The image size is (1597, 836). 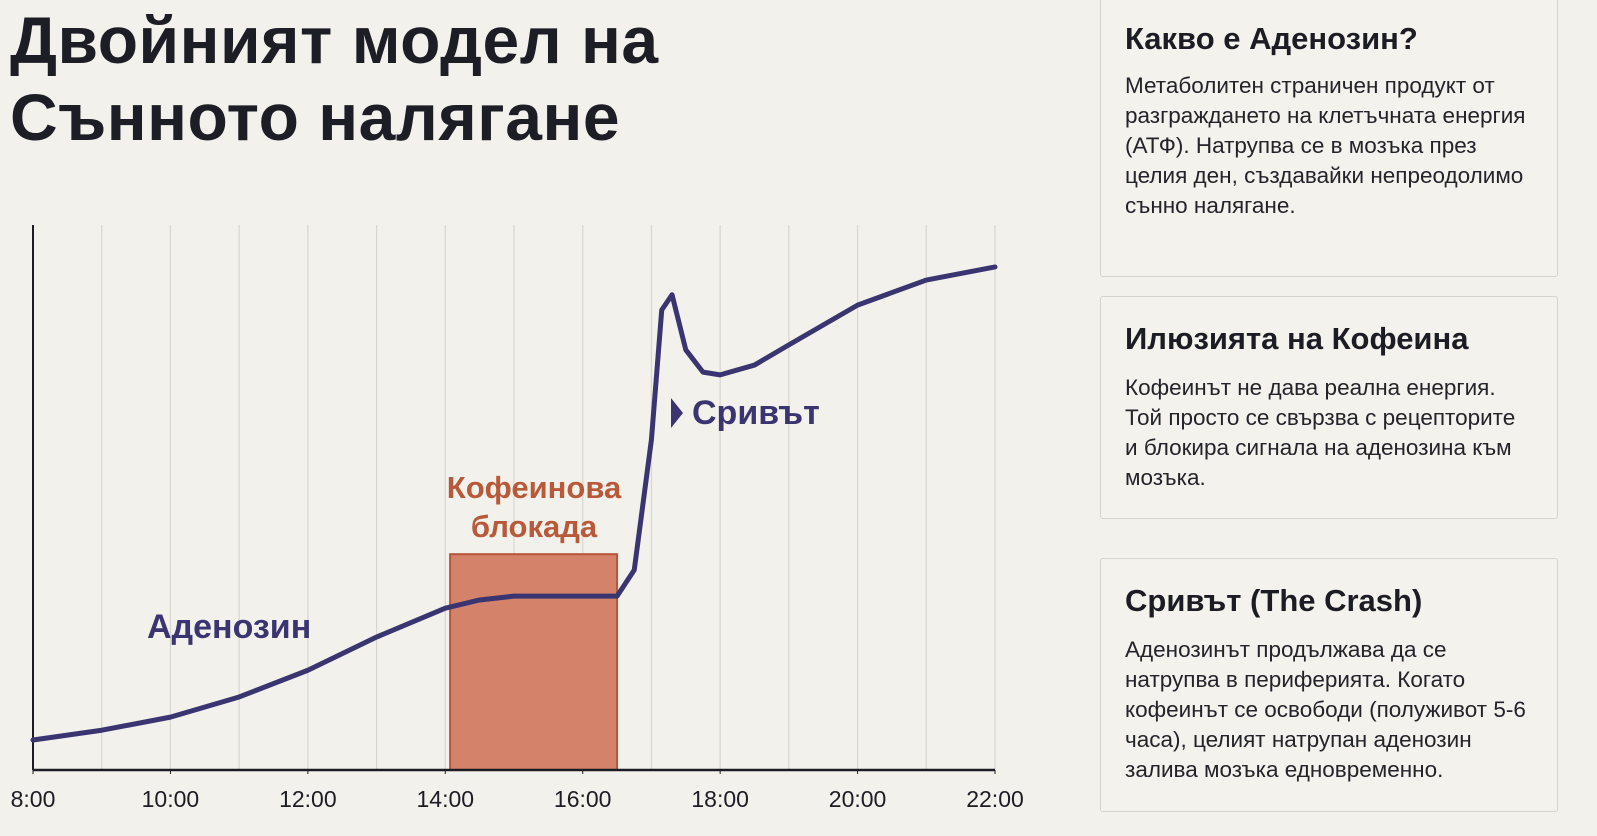 What do you see at coordinates (1271, 38) in the screenshot?
I see `card-title: Какво е Аденозин?` at bounding box center [1271, 38].